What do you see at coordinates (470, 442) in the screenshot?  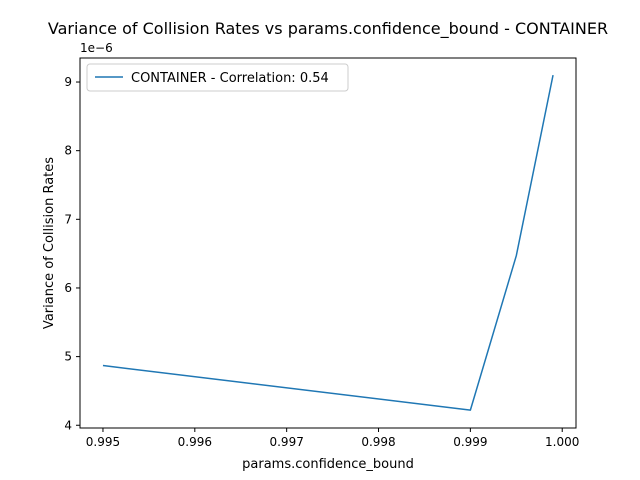 I see `x-tick-label: 0.999` at bounding box center [470, 442].